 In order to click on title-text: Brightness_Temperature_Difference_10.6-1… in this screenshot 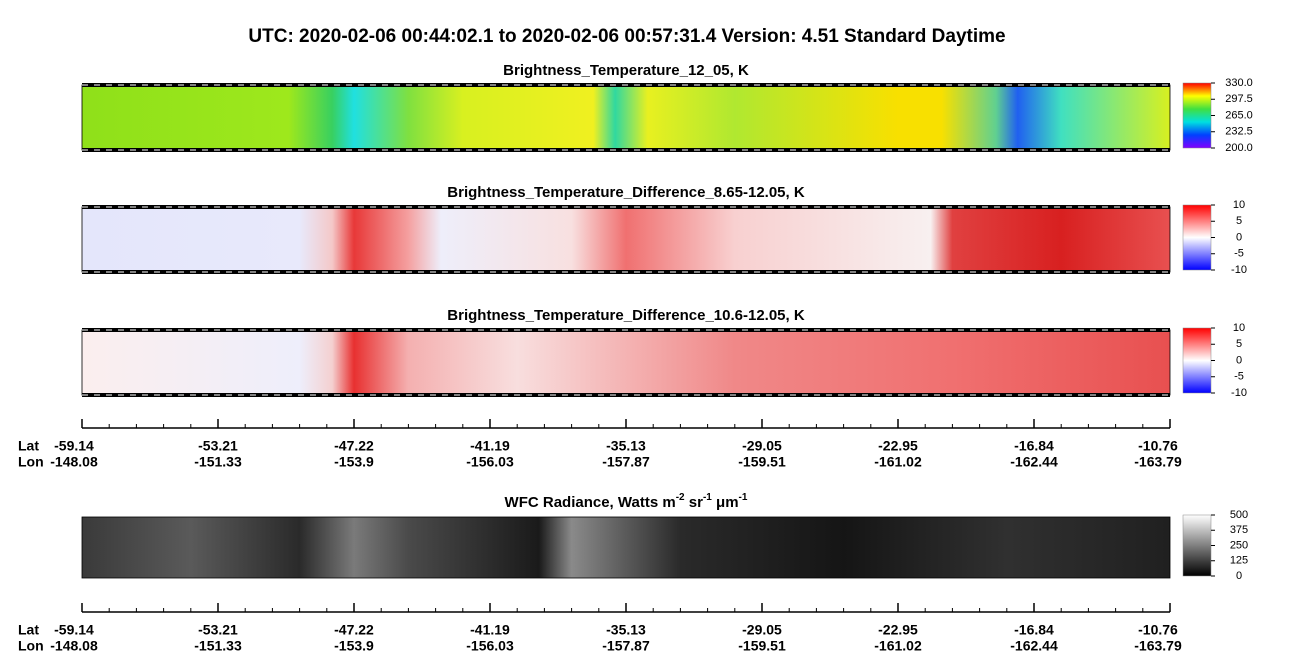, I will do `click(626, 315)`.